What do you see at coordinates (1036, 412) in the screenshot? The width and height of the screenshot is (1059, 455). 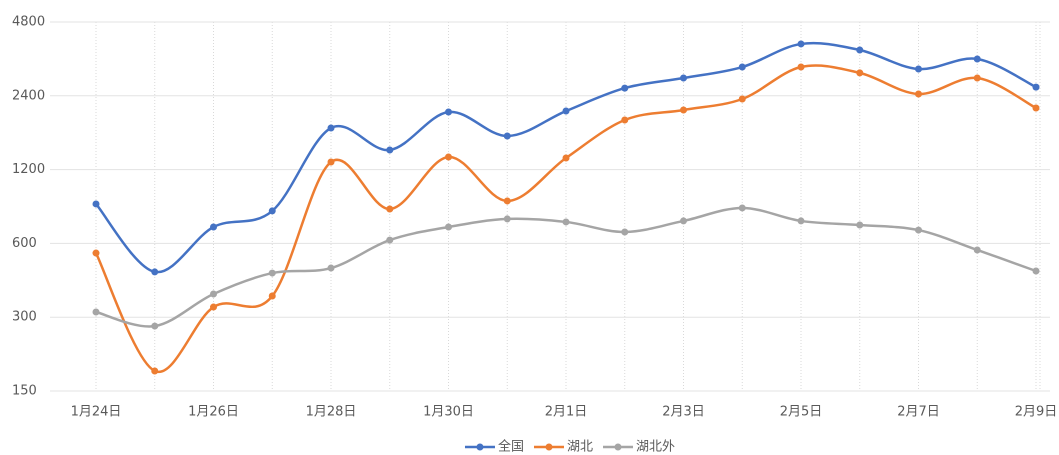 I see `x-tick-label: 2月9日` at bounding box center [1036, 412].